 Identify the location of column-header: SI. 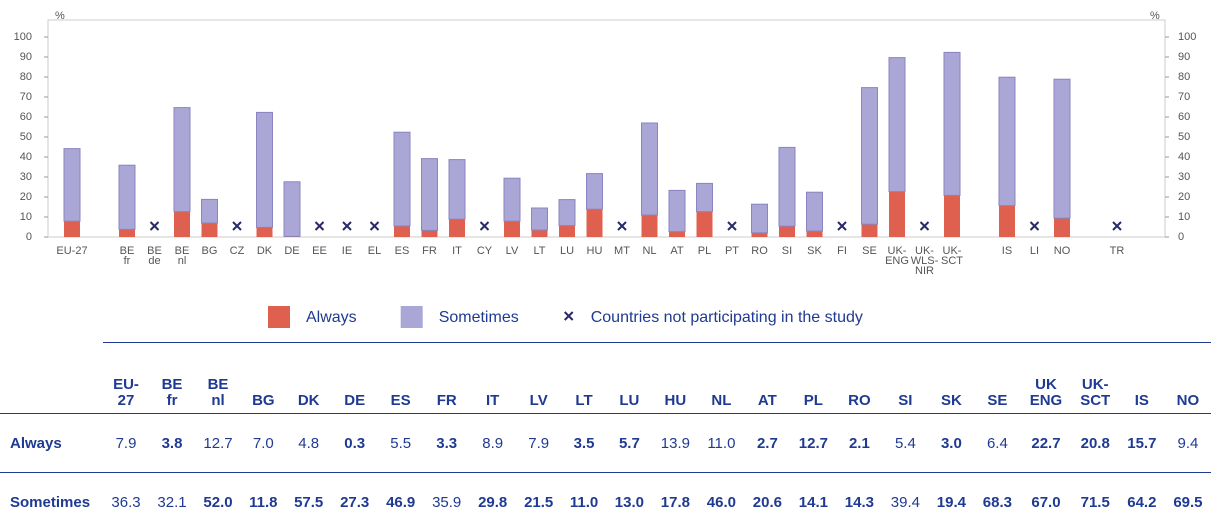
(905, 378).